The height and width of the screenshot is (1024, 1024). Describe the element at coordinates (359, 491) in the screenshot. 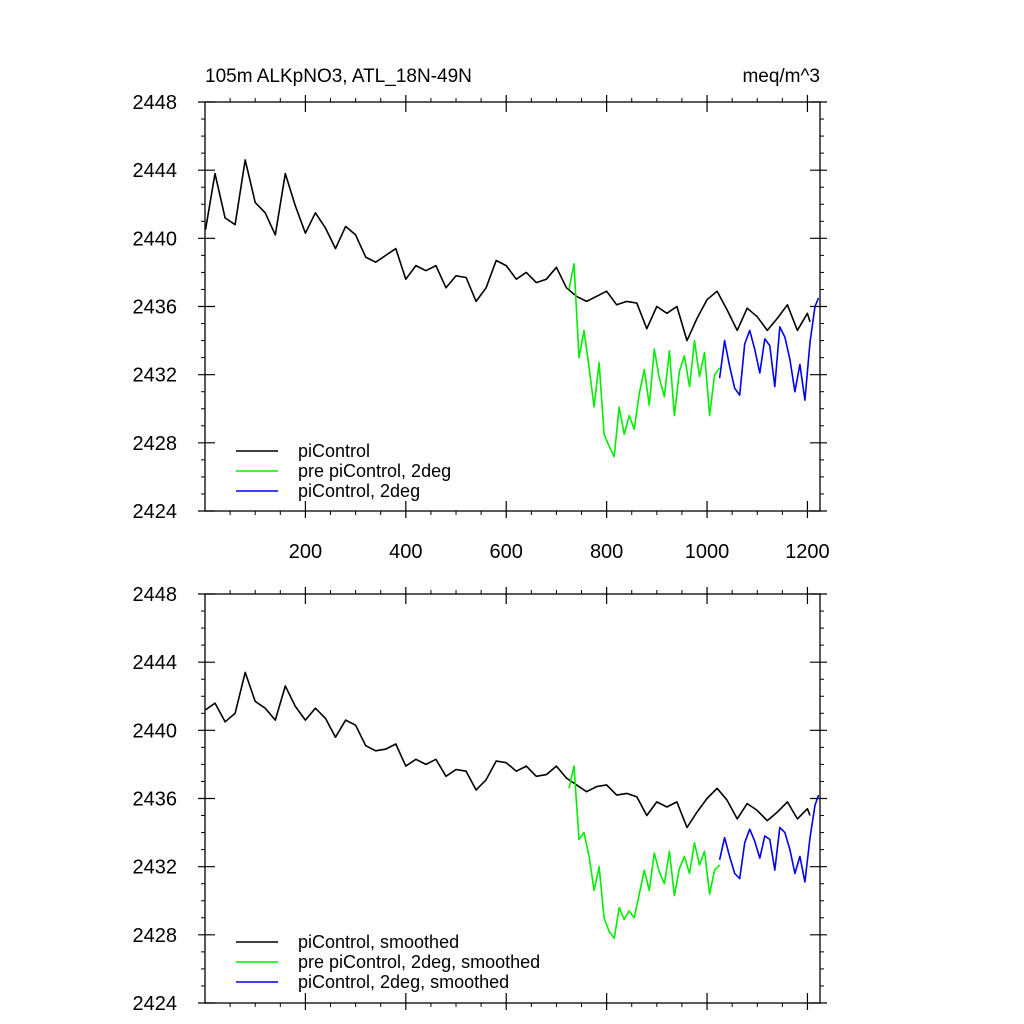

I see `legend-label: piControl, 2deg` at that location.